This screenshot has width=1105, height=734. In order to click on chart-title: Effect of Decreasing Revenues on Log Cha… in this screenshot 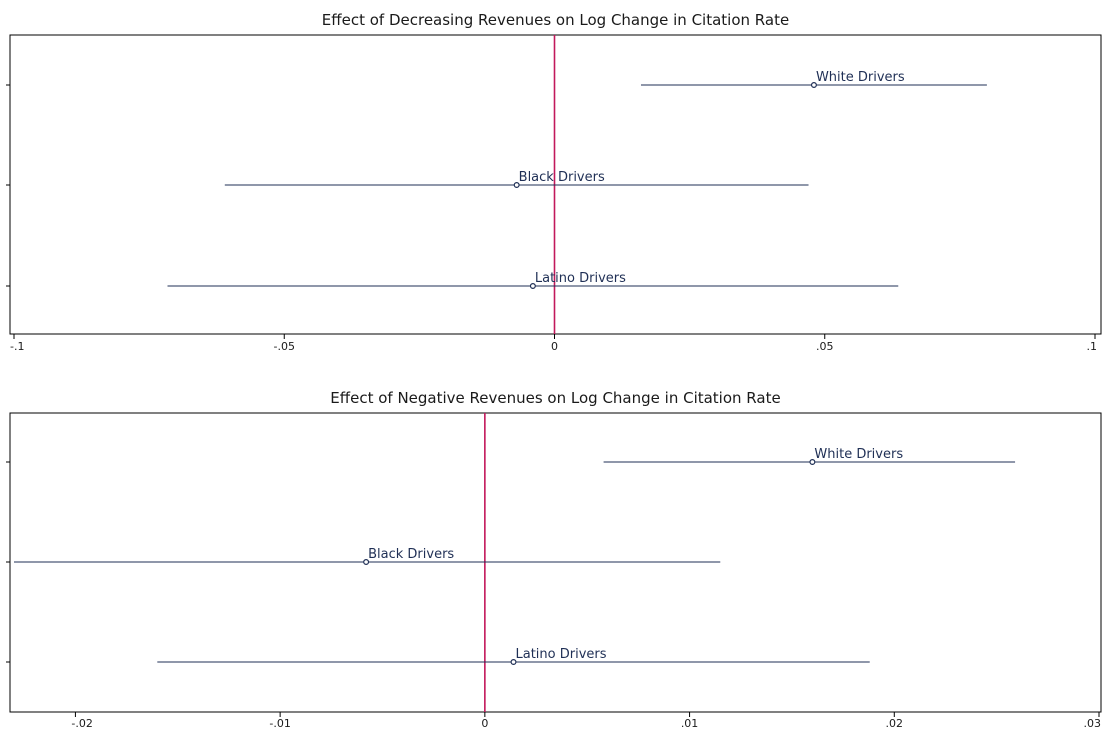, I will do `click(555, 20)`.